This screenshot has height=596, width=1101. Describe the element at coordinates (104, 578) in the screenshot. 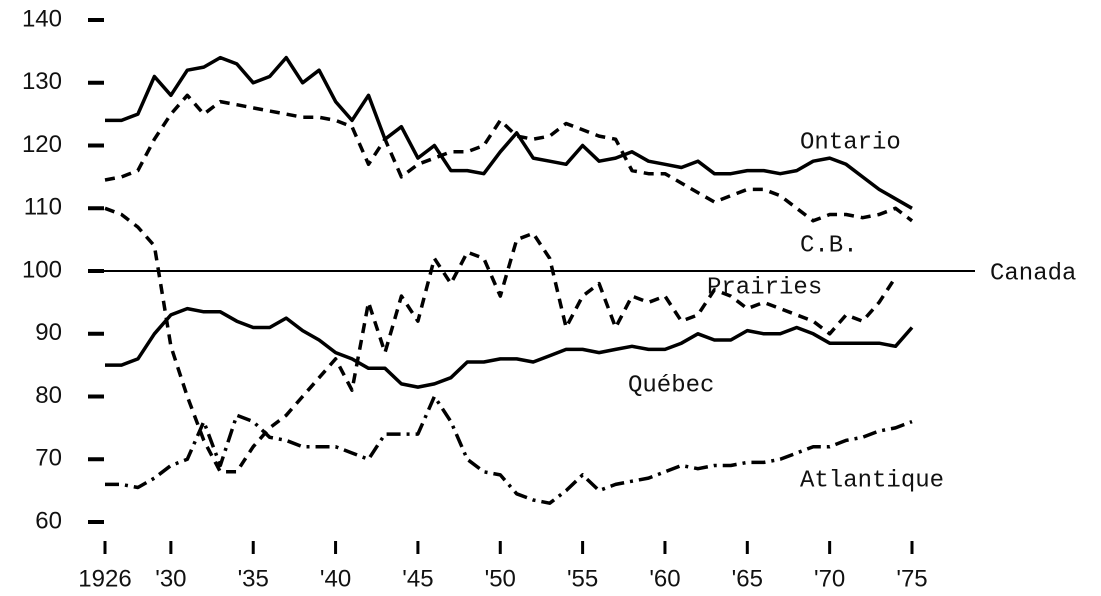

I see `x-tick-label: 1926` at that location.